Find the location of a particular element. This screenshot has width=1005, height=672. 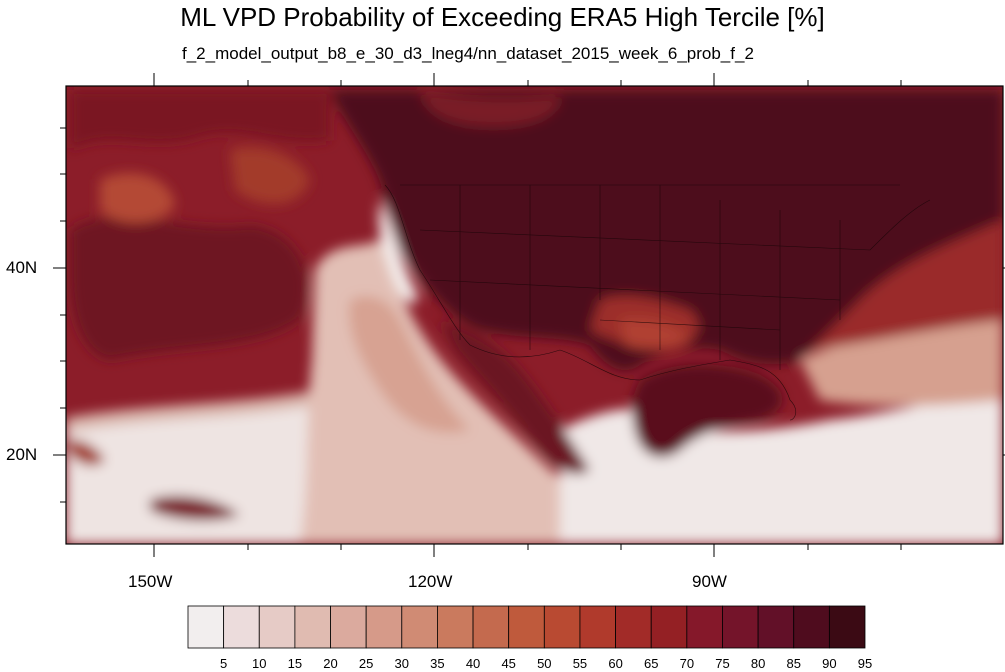

lon-label-150w: 150W is located at coordinates (150, 581).